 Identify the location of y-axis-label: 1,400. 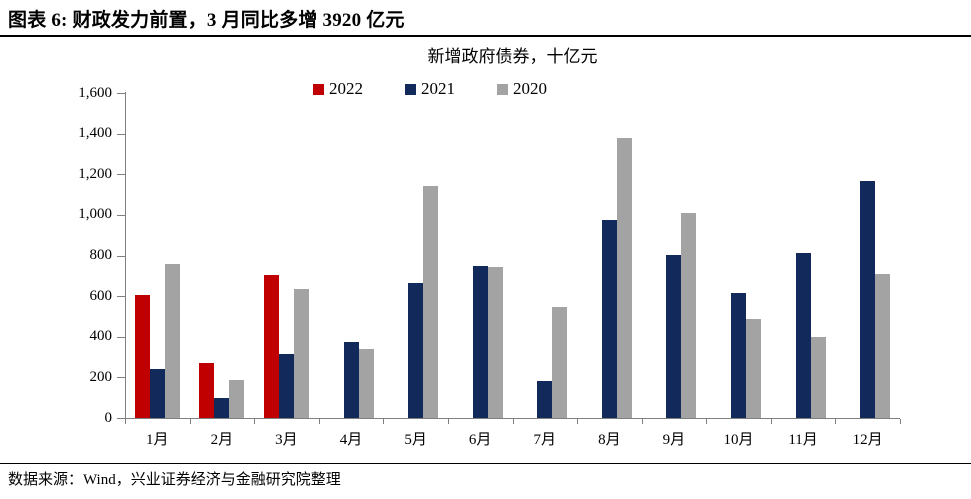
(95, 133).